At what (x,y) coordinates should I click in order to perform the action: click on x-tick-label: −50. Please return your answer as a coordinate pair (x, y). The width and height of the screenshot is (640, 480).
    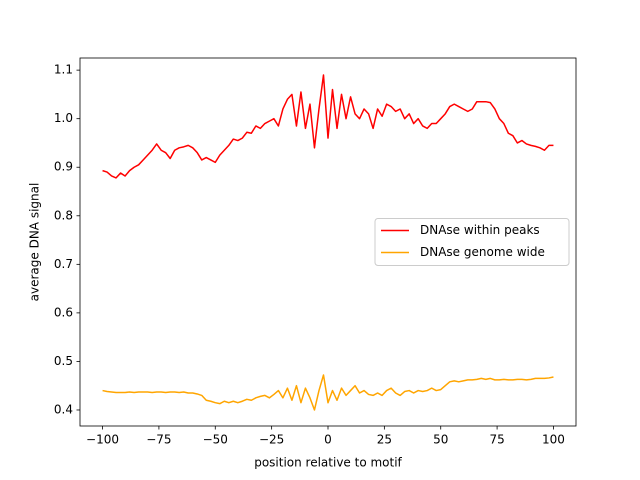
    Looking at the image, I should click on (215, 440).